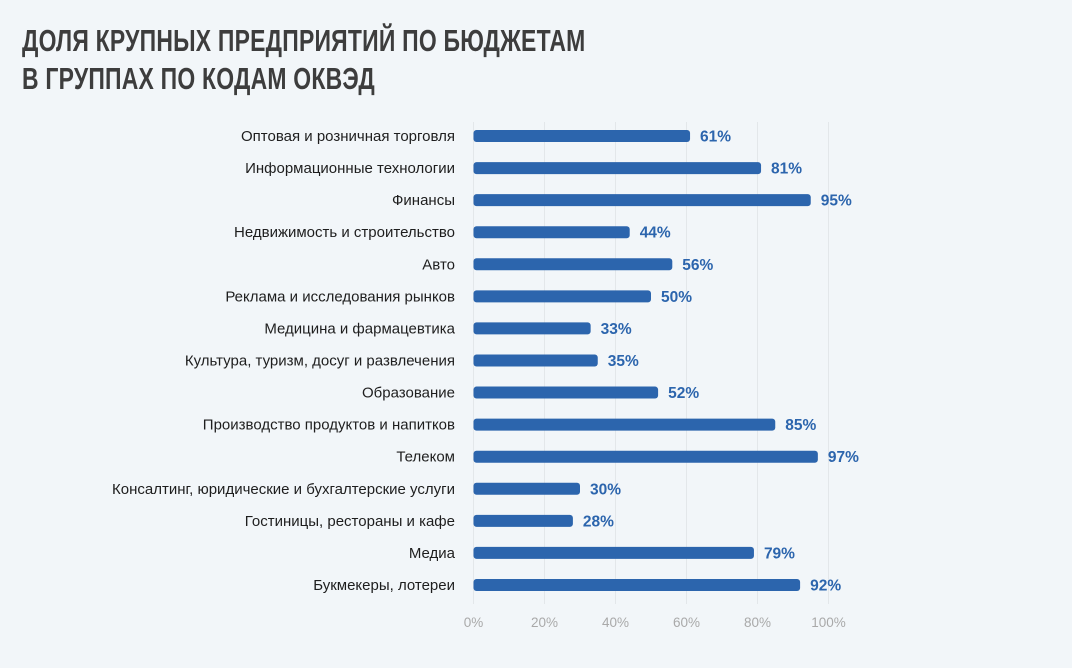  What do you see at coordinates (615, 622) in the screenshot?
I see `x-tick-label: 40%` at bounding box center [615, 622].